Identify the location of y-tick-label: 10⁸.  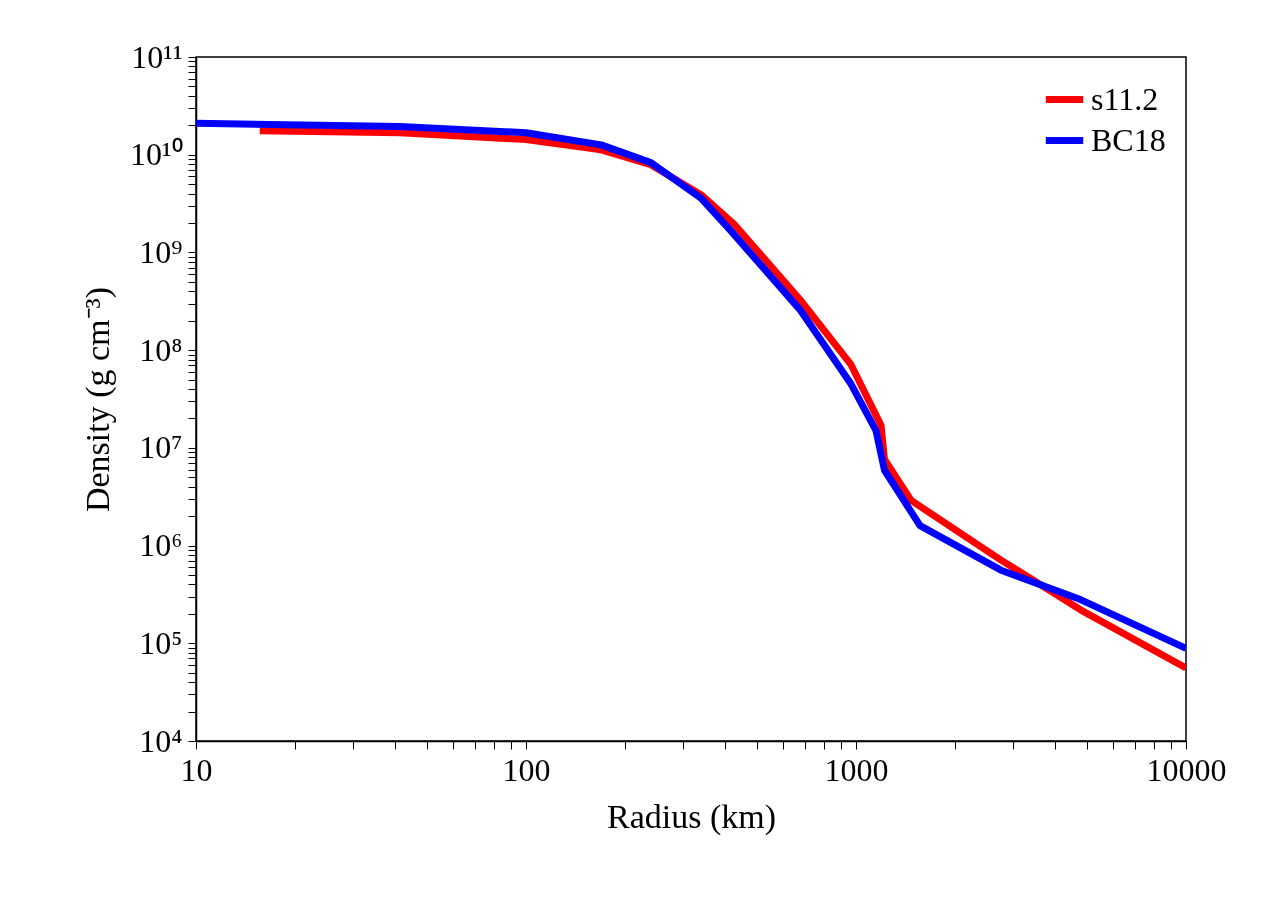
(161, 349).